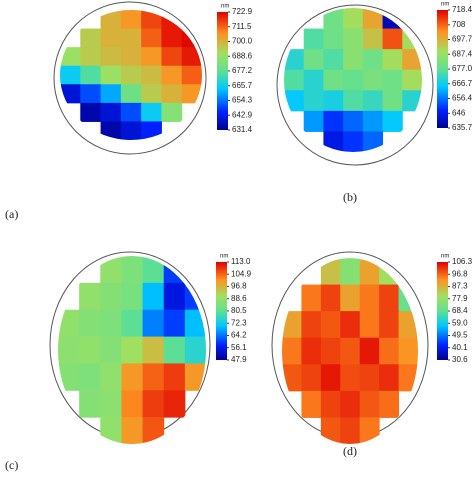 Image resolution: width=474 pixels, height=479 pixels. Describe the element at coordinates (460, 298) in the screenshot. I see `colorbar-tick-label: 77.9` at that location.